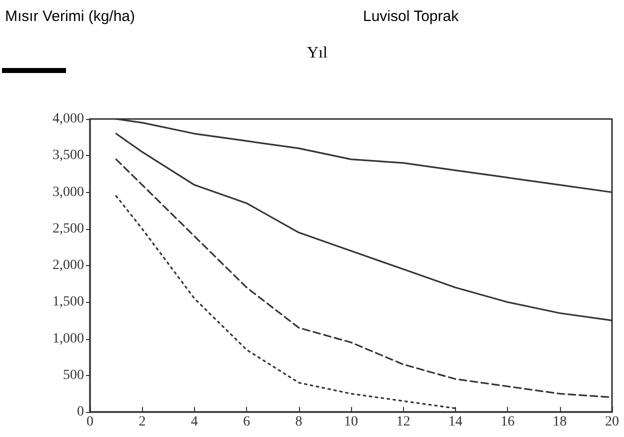 The width and height of the screenshot is (624, 437). I want to click on x-tick-label: 16, so click(507, 422).